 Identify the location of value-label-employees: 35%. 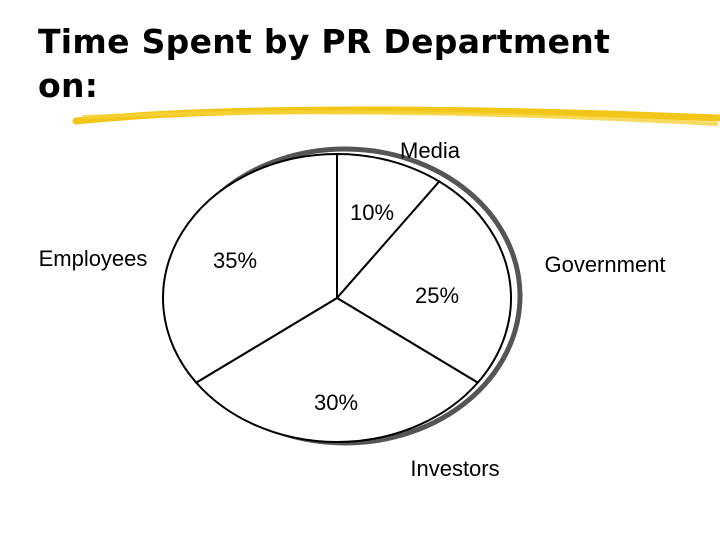
(235, 260).